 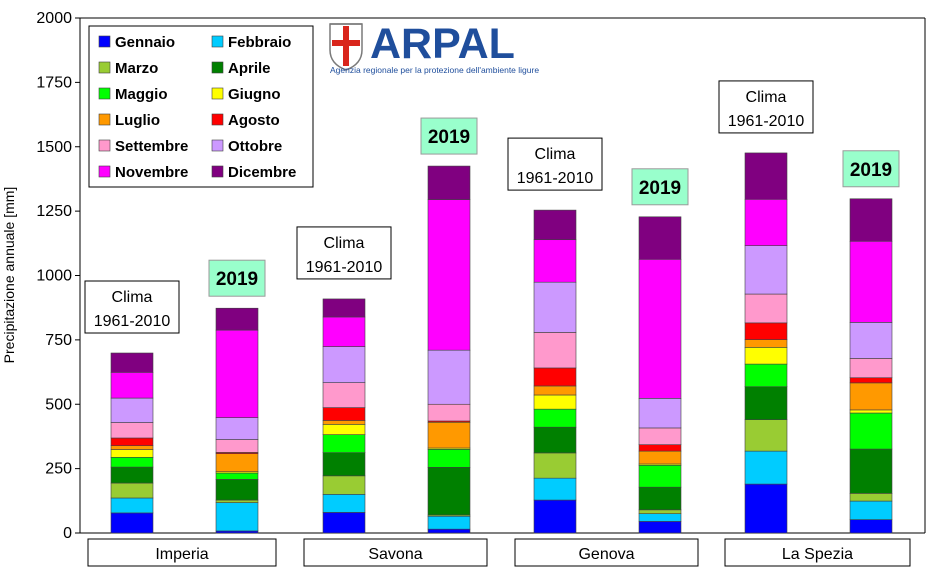 I want to click on legend-entry: Aprile, so click(x=249, y=68).